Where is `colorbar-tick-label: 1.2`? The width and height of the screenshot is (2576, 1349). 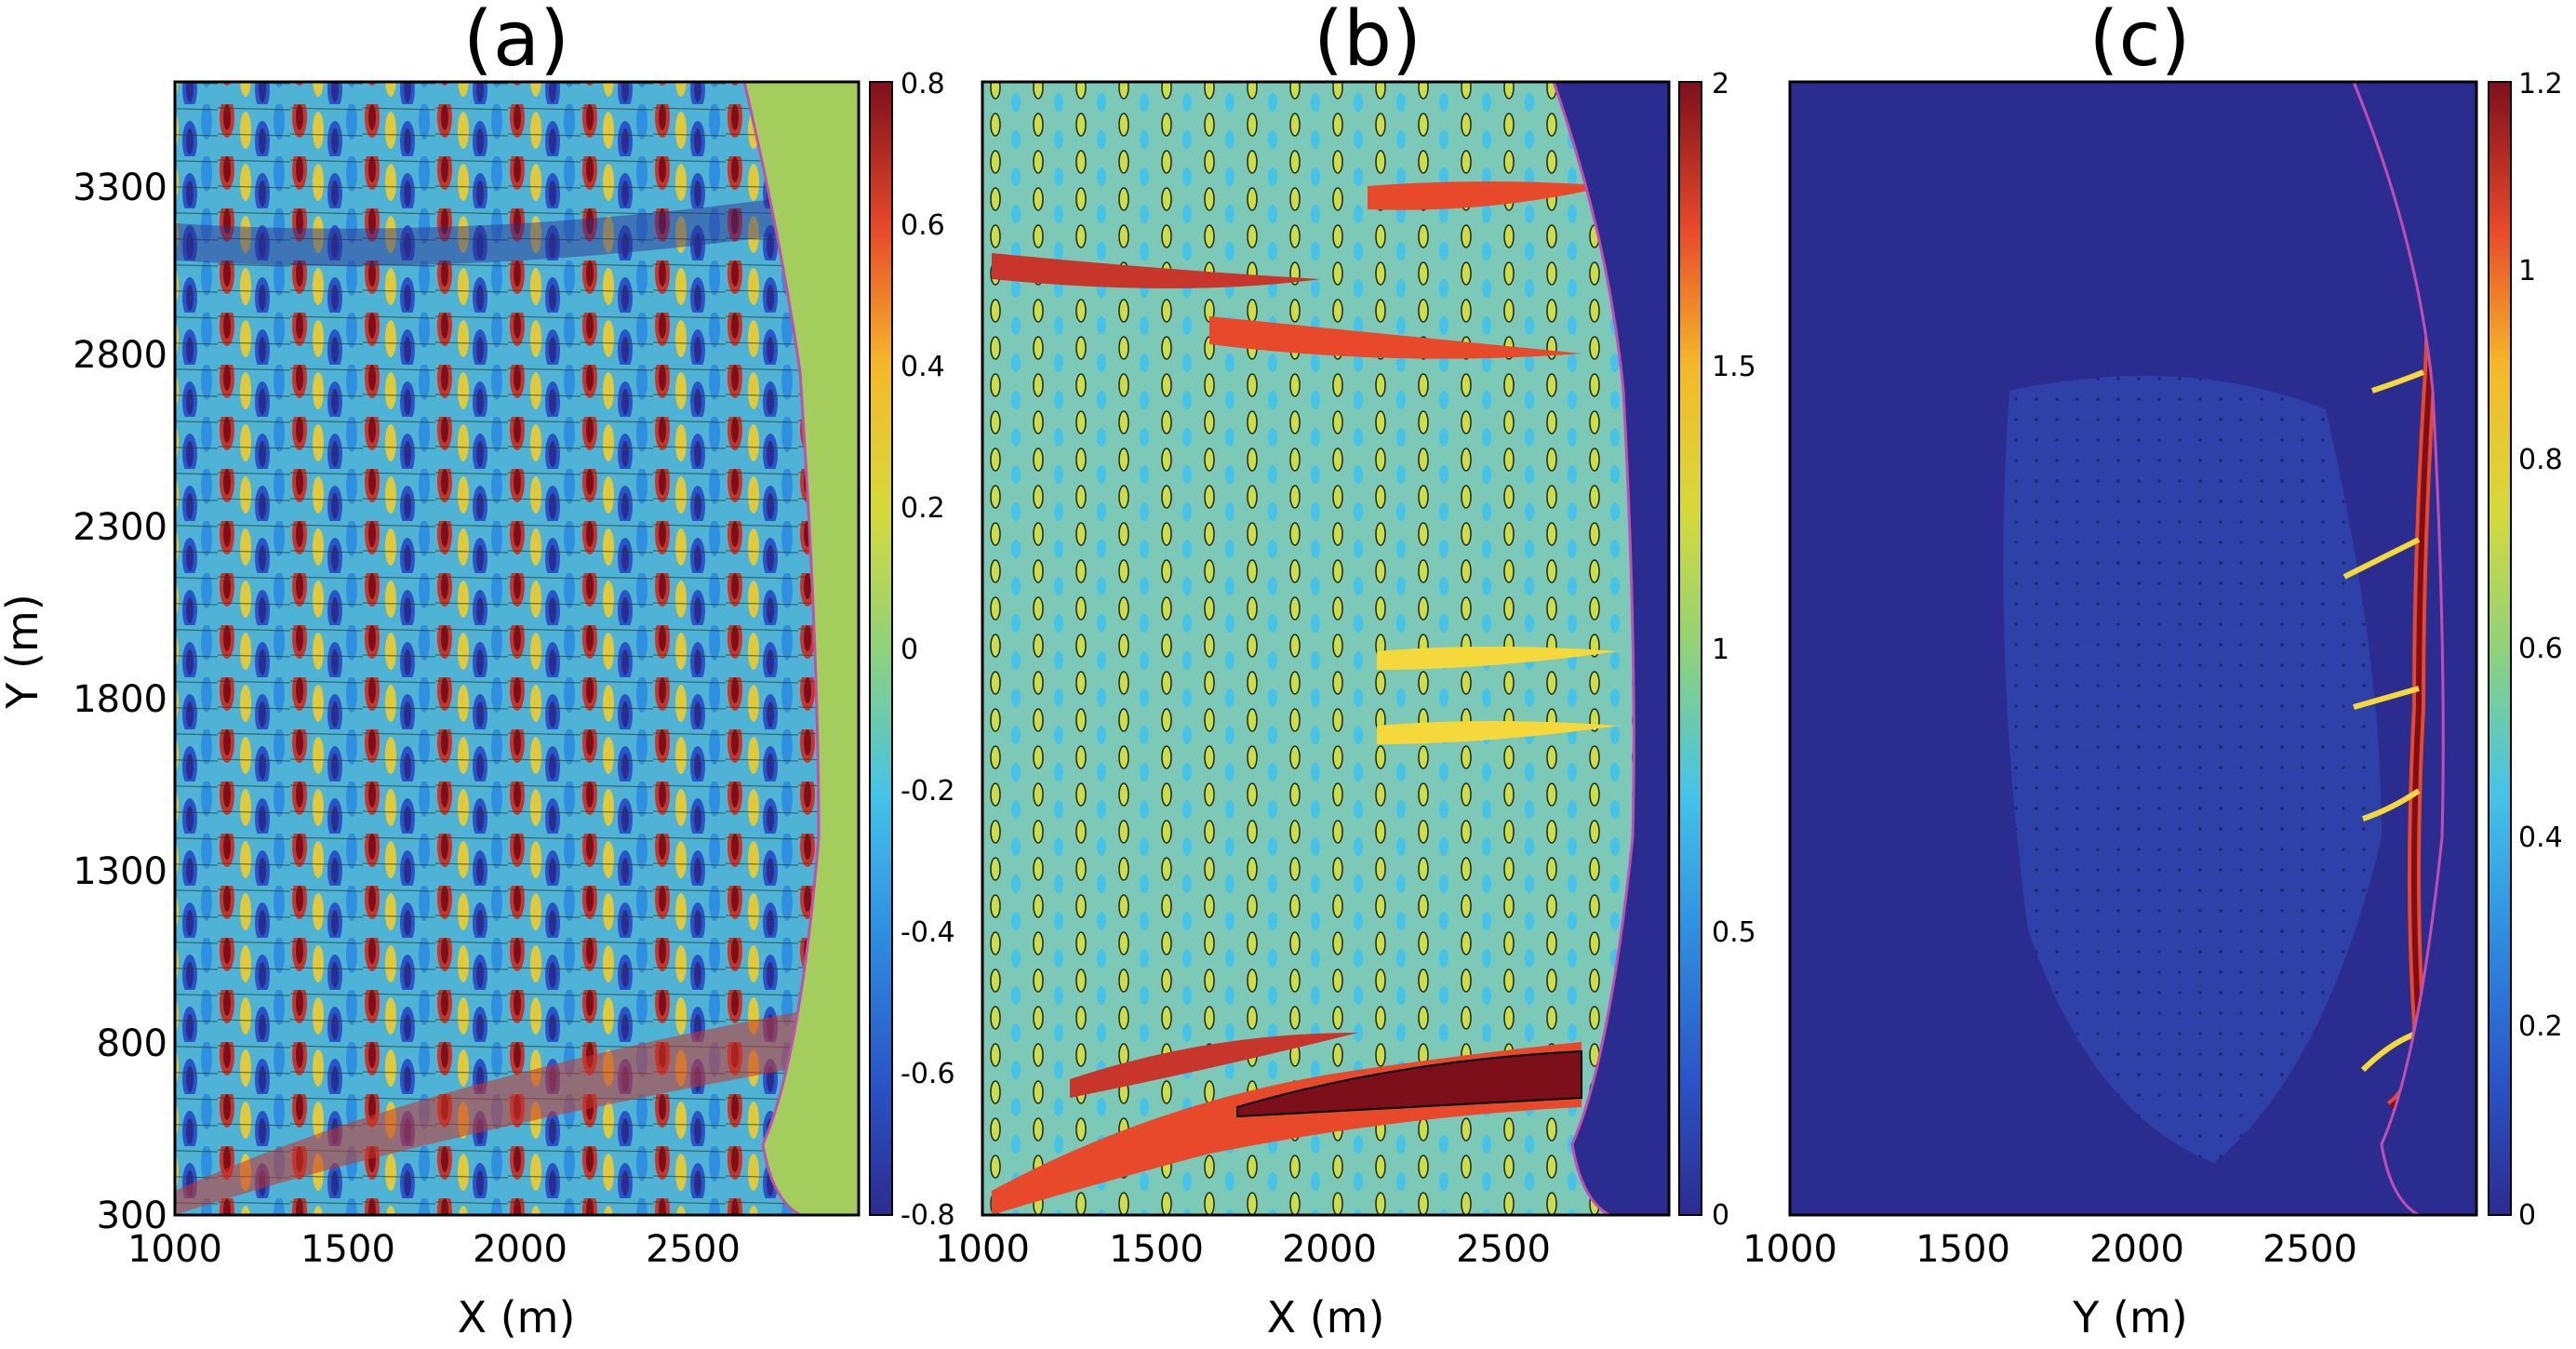
colorbar-tick-label: 1.2 is located at coordinates (2540, 84).